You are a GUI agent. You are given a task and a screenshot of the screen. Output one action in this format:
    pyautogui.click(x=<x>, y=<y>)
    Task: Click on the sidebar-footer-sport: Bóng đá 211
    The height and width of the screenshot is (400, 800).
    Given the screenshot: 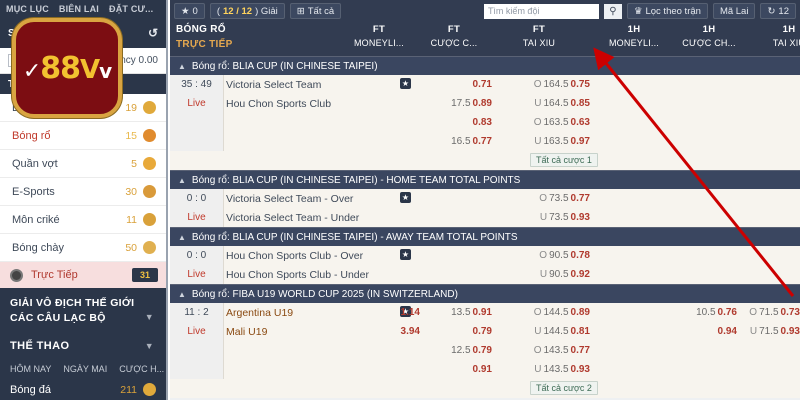 What is the action you would take?
    pyautogui.click(x=83, y=389)
    